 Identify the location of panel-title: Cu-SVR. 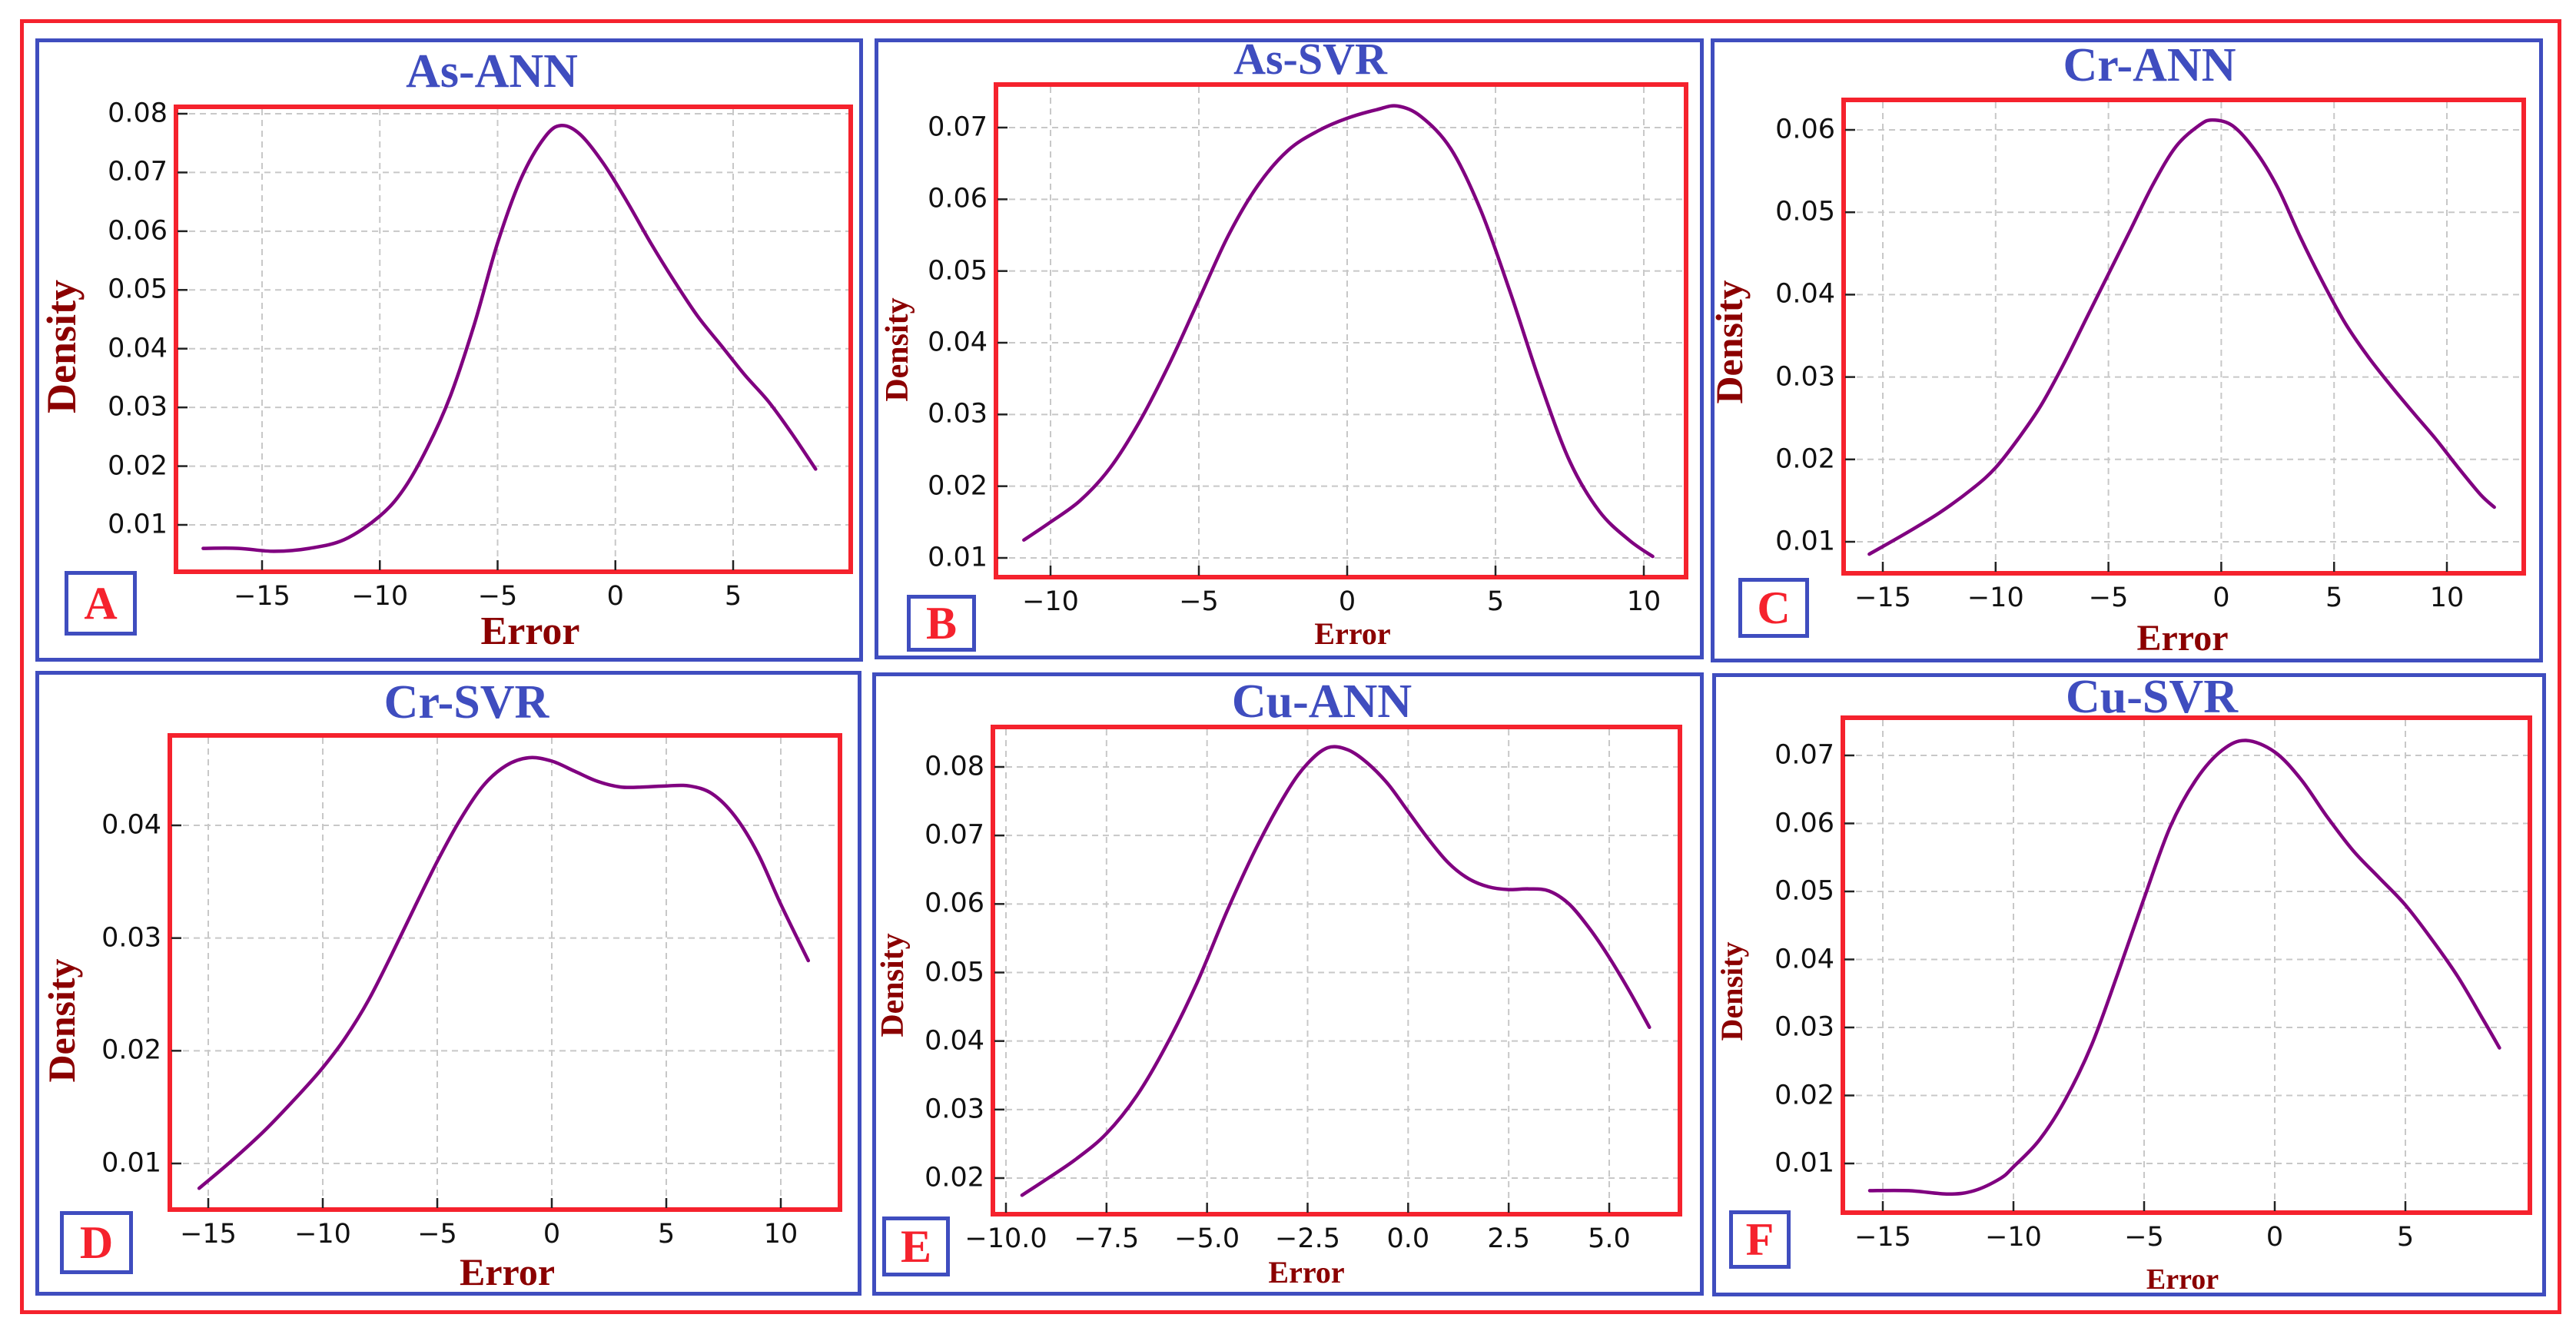
(2152, 697).